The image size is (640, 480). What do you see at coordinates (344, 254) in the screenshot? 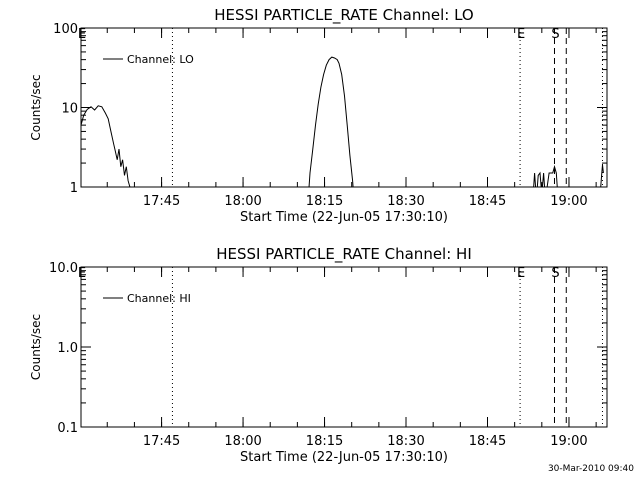
I see `chart-title: HESSI PARTICLE_RATE Channel: HI` at bounding box center [344, 254].